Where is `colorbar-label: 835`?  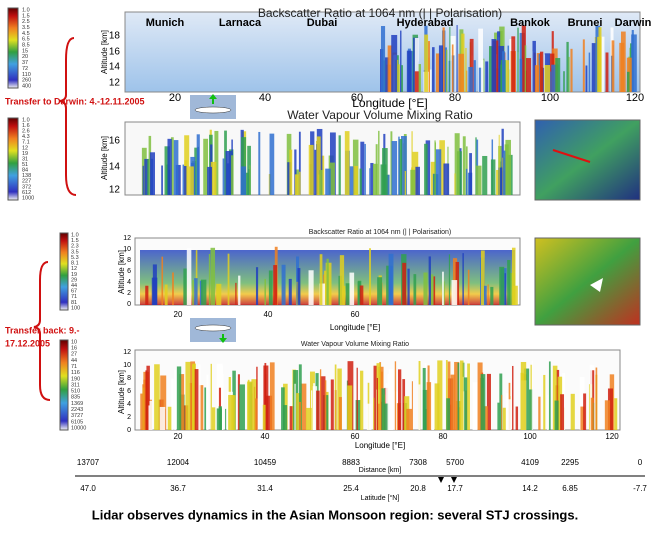
colorbar-label: 835 is located at coordinates (75, 398).